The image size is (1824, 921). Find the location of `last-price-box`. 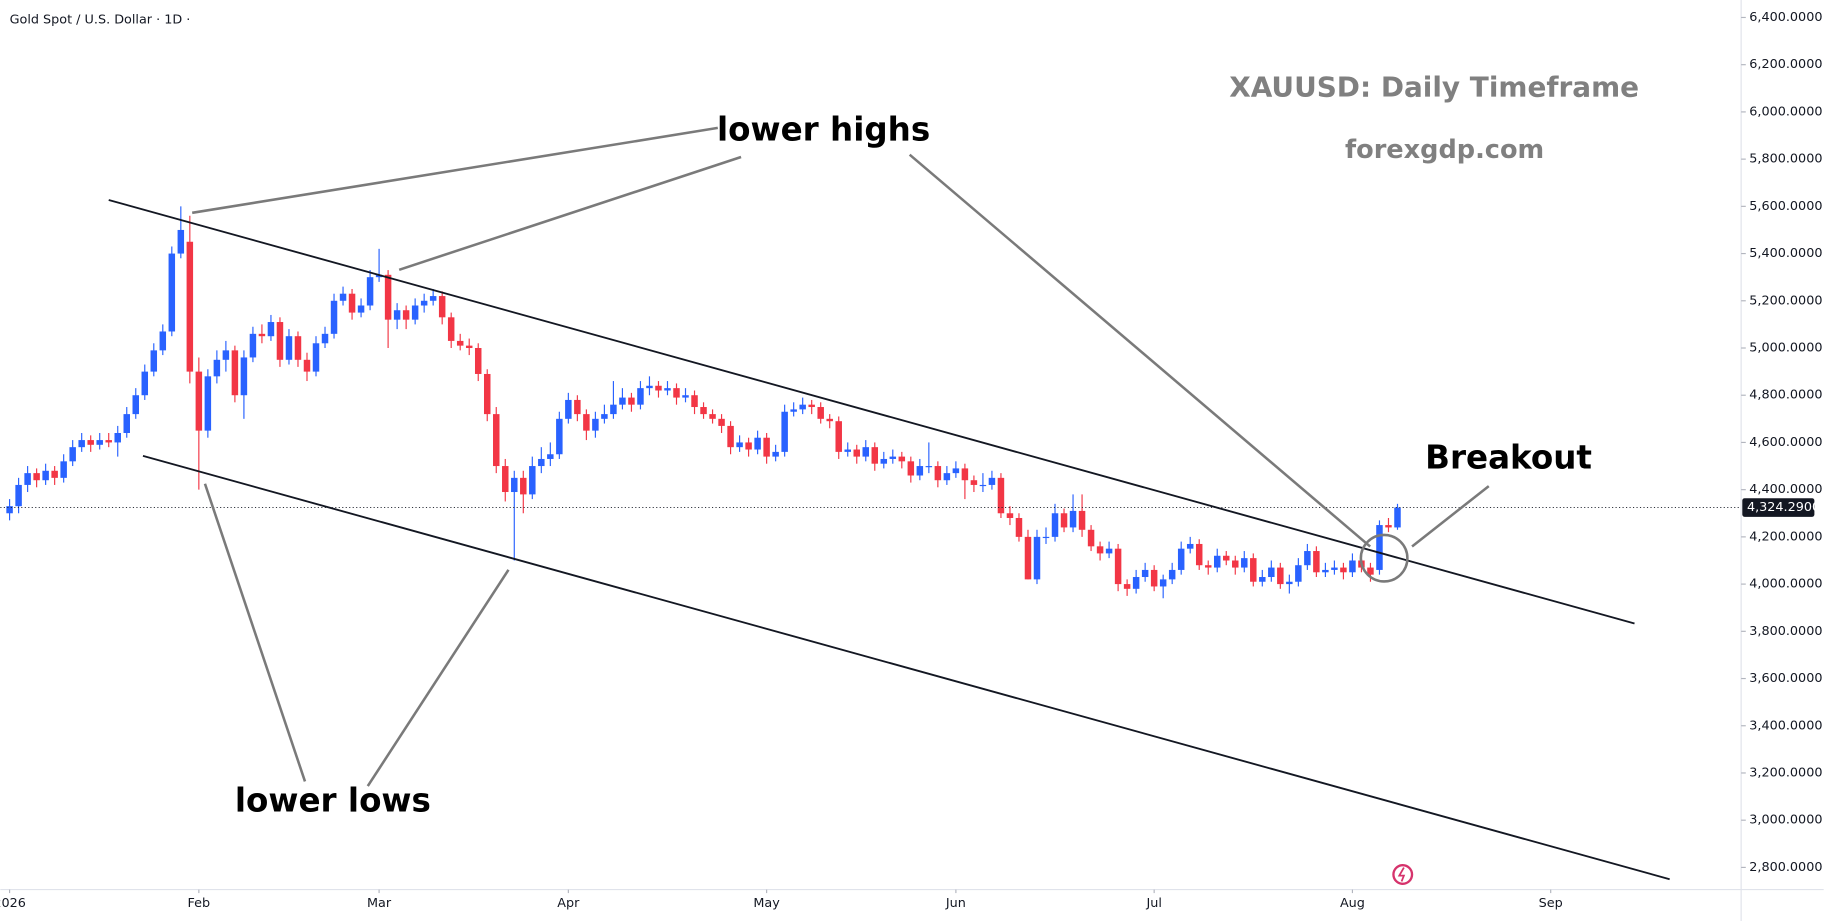

last-price-box is located at coordinates (1778, 507).